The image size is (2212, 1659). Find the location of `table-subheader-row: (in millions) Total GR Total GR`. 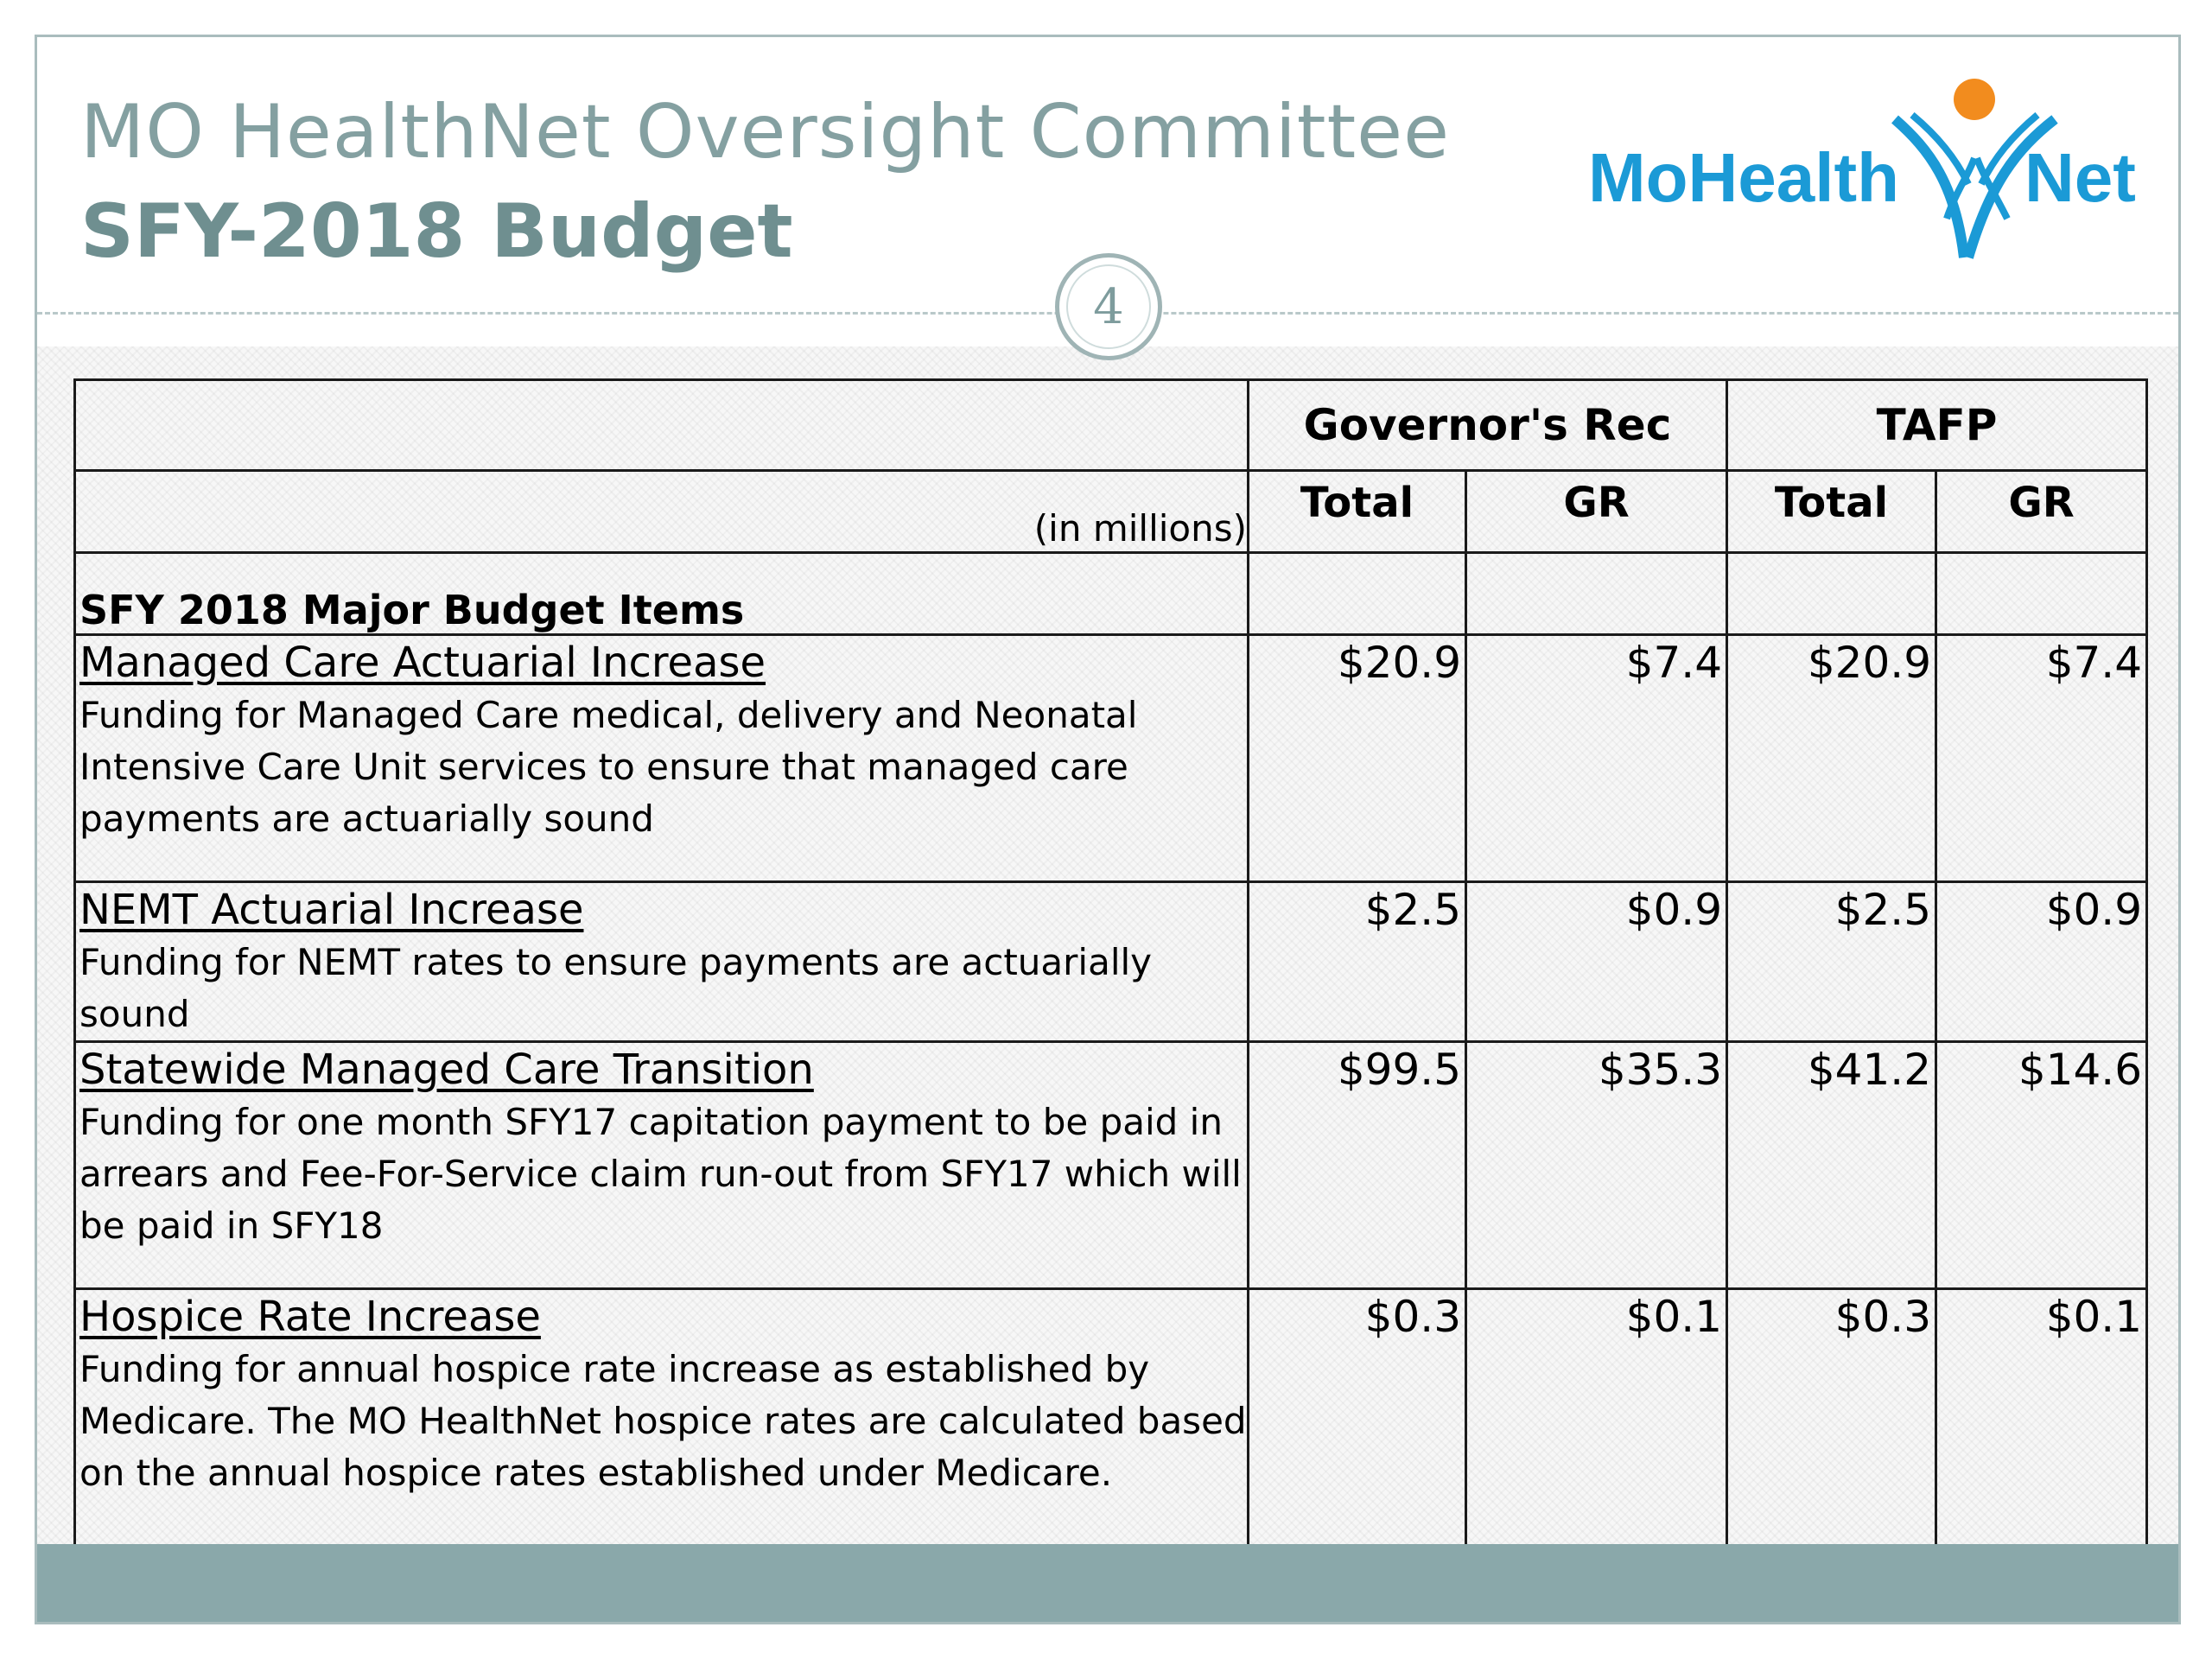

table-subheader-row: (in millions) Total GR Total GR is located at coordinates (1111, 511).